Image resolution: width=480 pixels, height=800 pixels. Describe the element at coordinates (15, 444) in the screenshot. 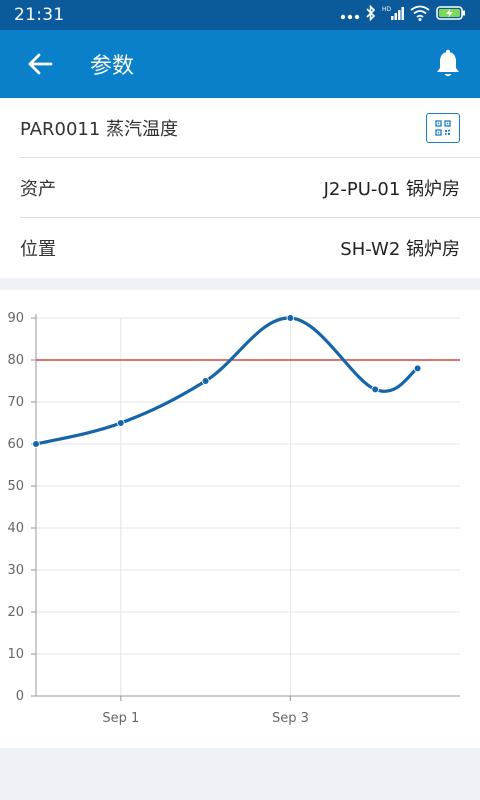

I see `y-tick-label: 60` at that location.